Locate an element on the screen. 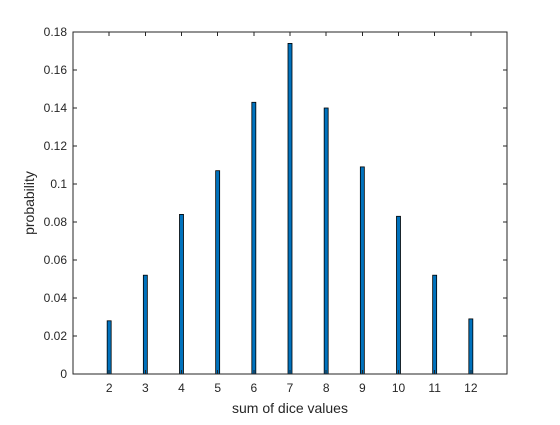  y-tick-label: 0.12 is located at coordinates (56, 146).